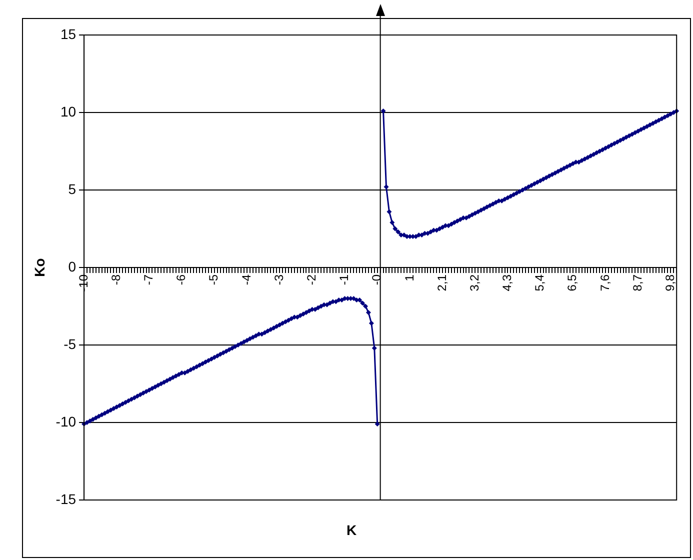 The width and height of the screenshot is (693, 560). What do you see at coordinates (246, 280) in the screenshot?
I see `x-tick-label: -4` at bounding box center [246, 280].